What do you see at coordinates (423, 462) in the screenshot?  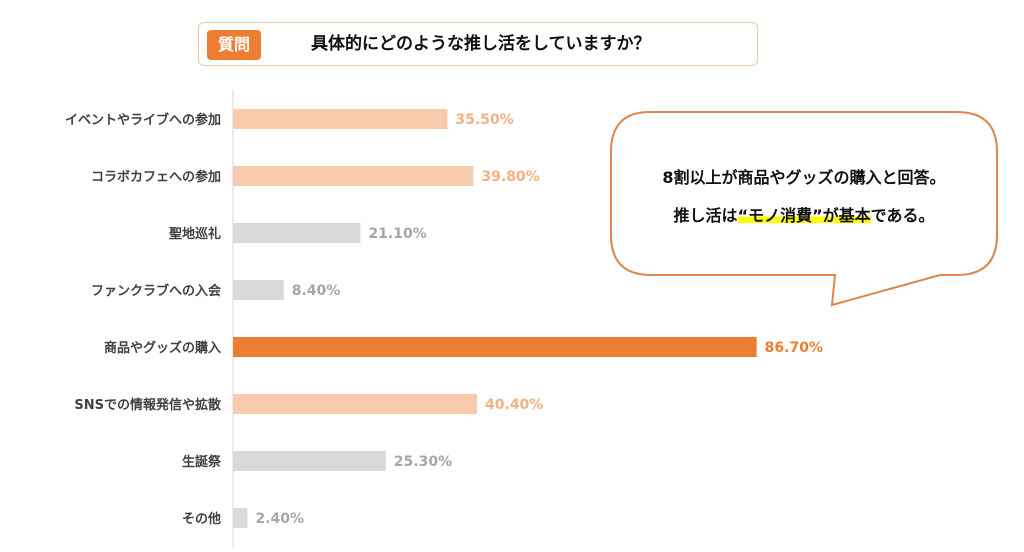 I see `value-label: 25.30%` at bounding box center [423, 462].